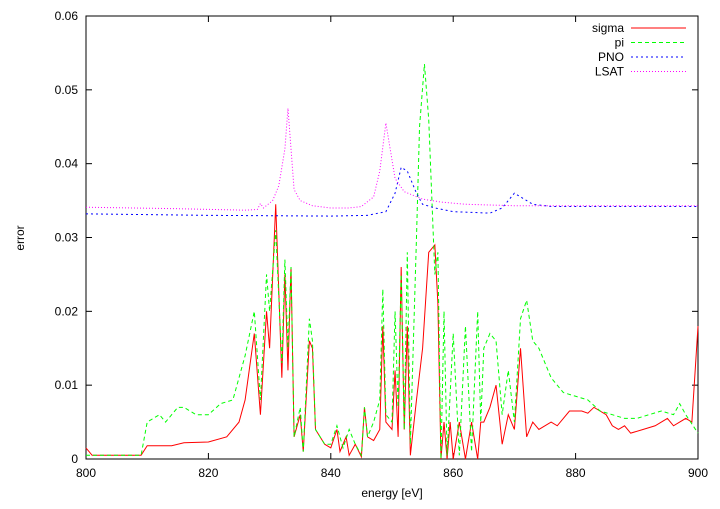  What do you see at coordinates (67, 90) in the screenshot?
I see `y-tick-label: 0.05` at bounding box center [67, 90].